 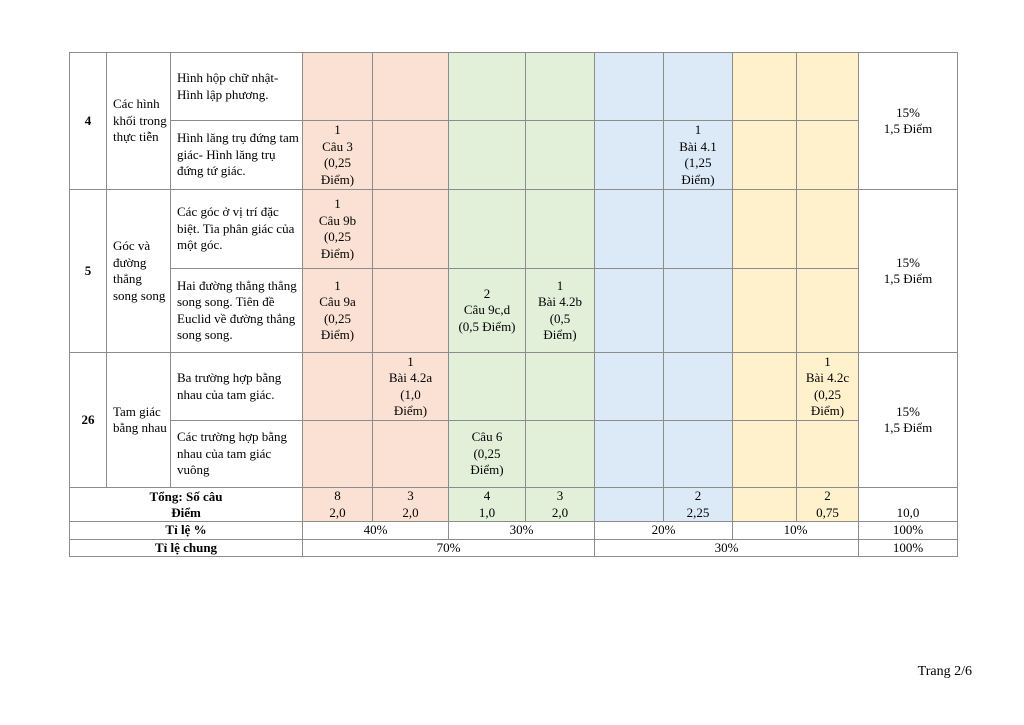 I want to click on total-points: 10,0, so click(x=908, y=504).